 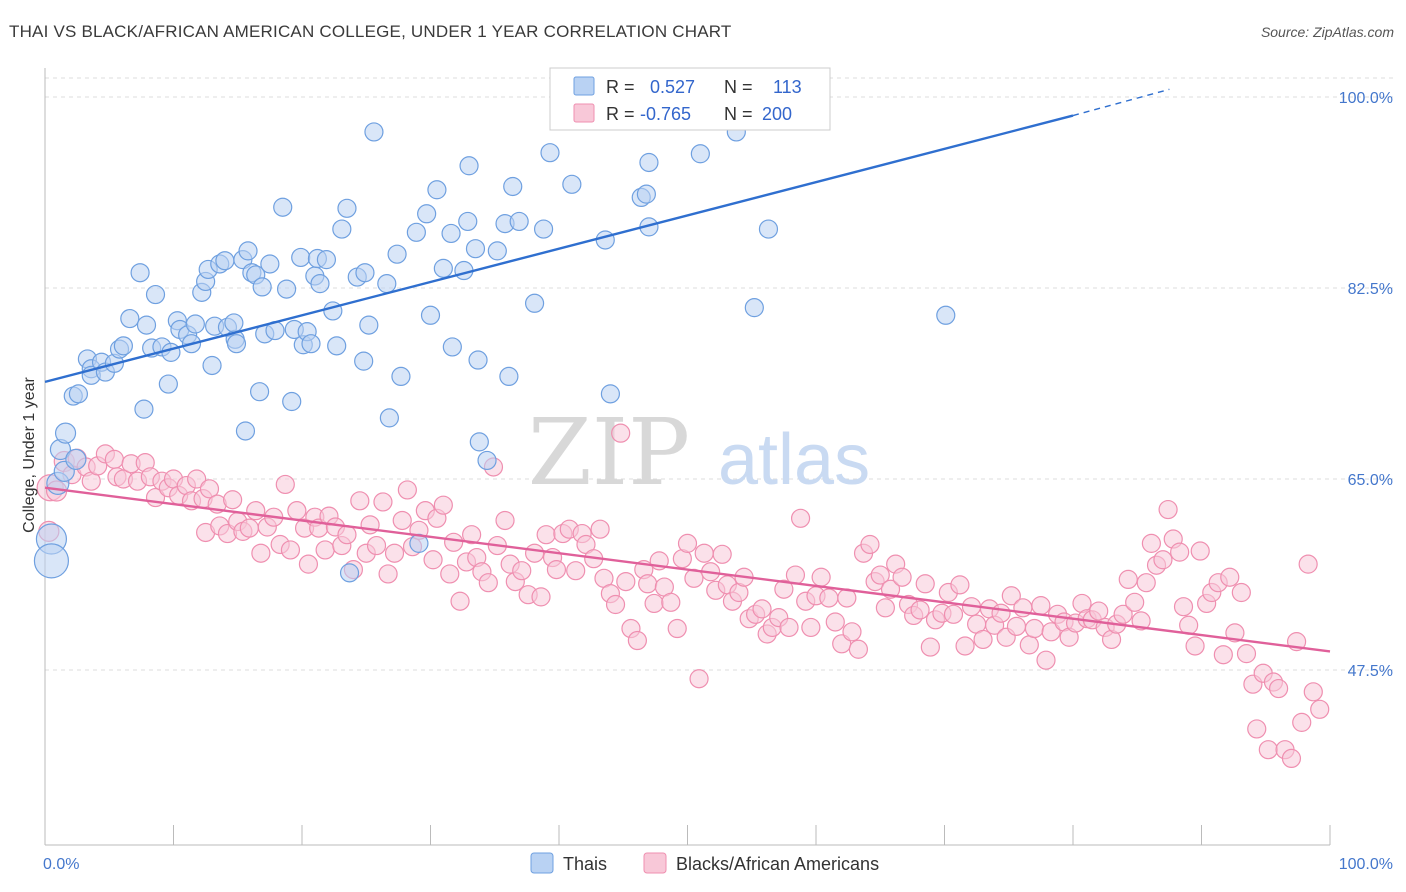 What do you see at coordinates (1370, 671) in the screenshot?
I see `y-tick-label-0: 47.5%` at bounding box center [1370, 671].